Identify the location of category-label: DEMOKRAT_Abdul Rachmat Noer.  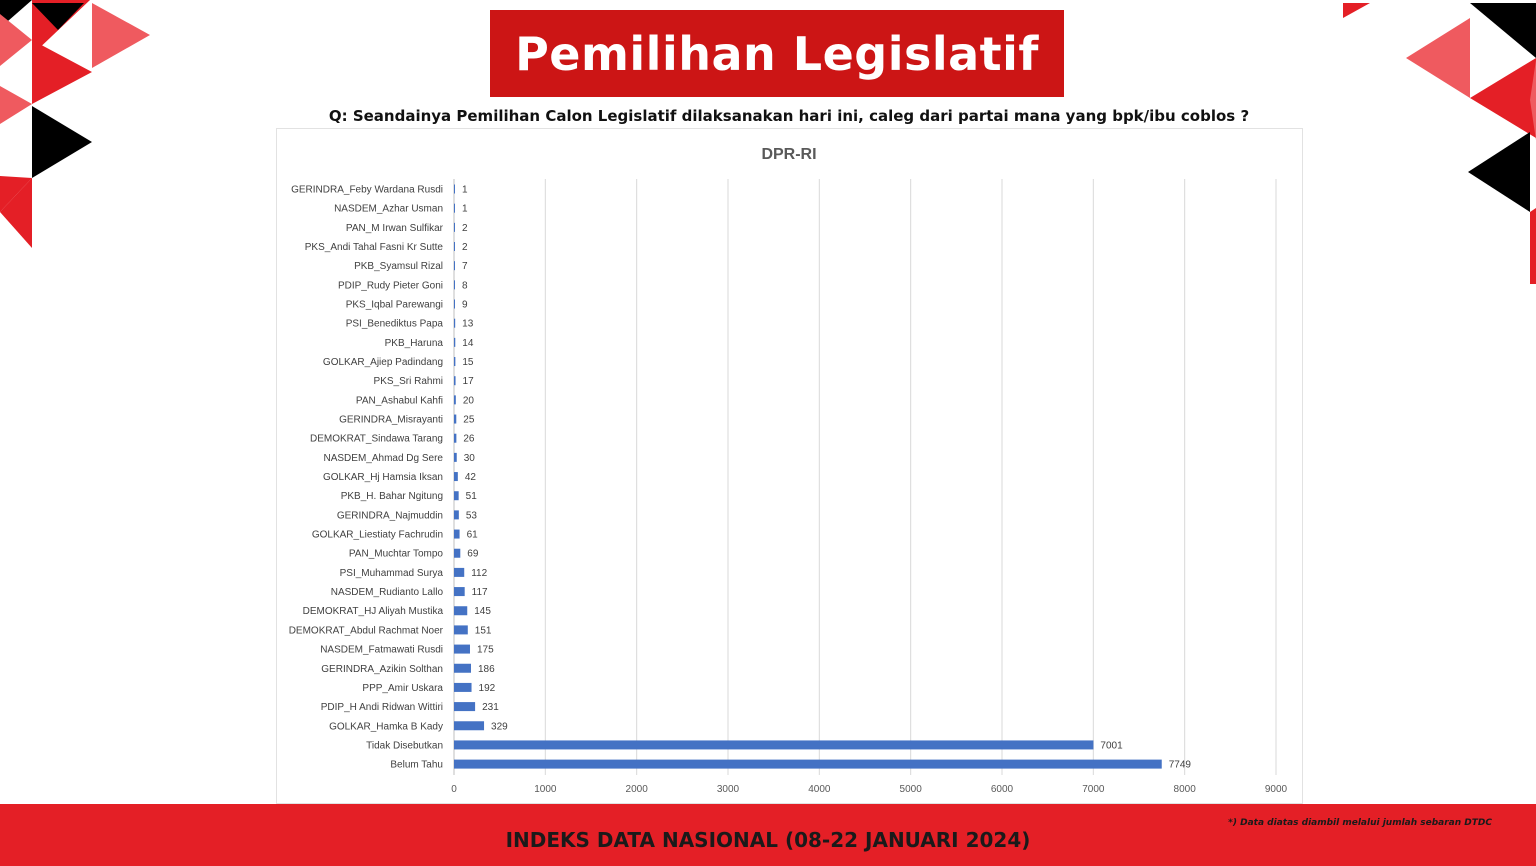
(366, 630).